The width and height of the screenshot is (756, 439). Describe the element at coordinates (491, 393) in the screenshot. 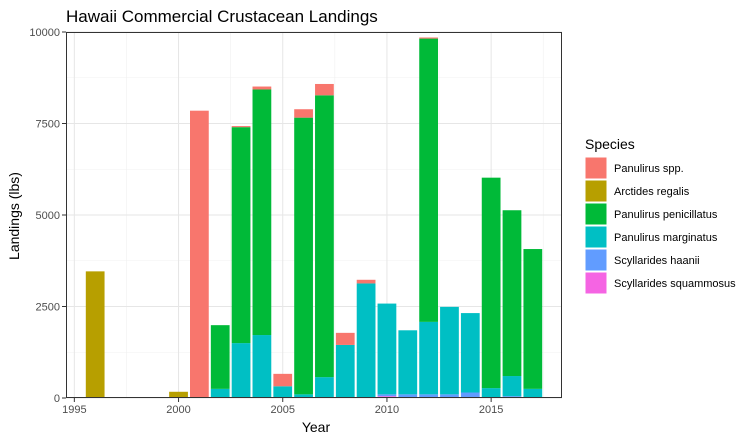

I see `bar-2015-panulirus-marginatus` at that location.